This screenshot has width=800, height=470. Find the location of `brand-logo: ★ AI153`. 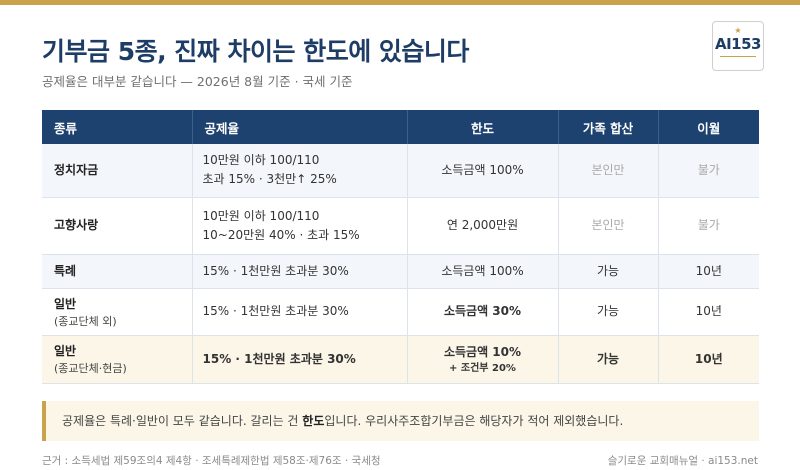

brand-logo: ★ AI153 is located at coordinates (738, 46).